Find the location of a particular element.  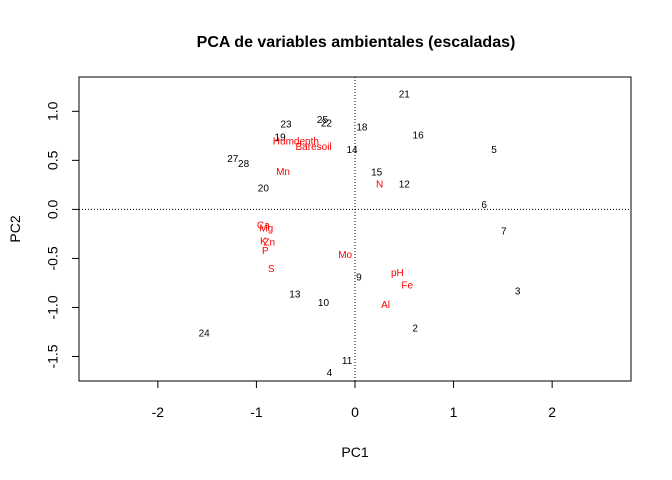

variable-point-label: Zn is located at coordinates (269, 242).